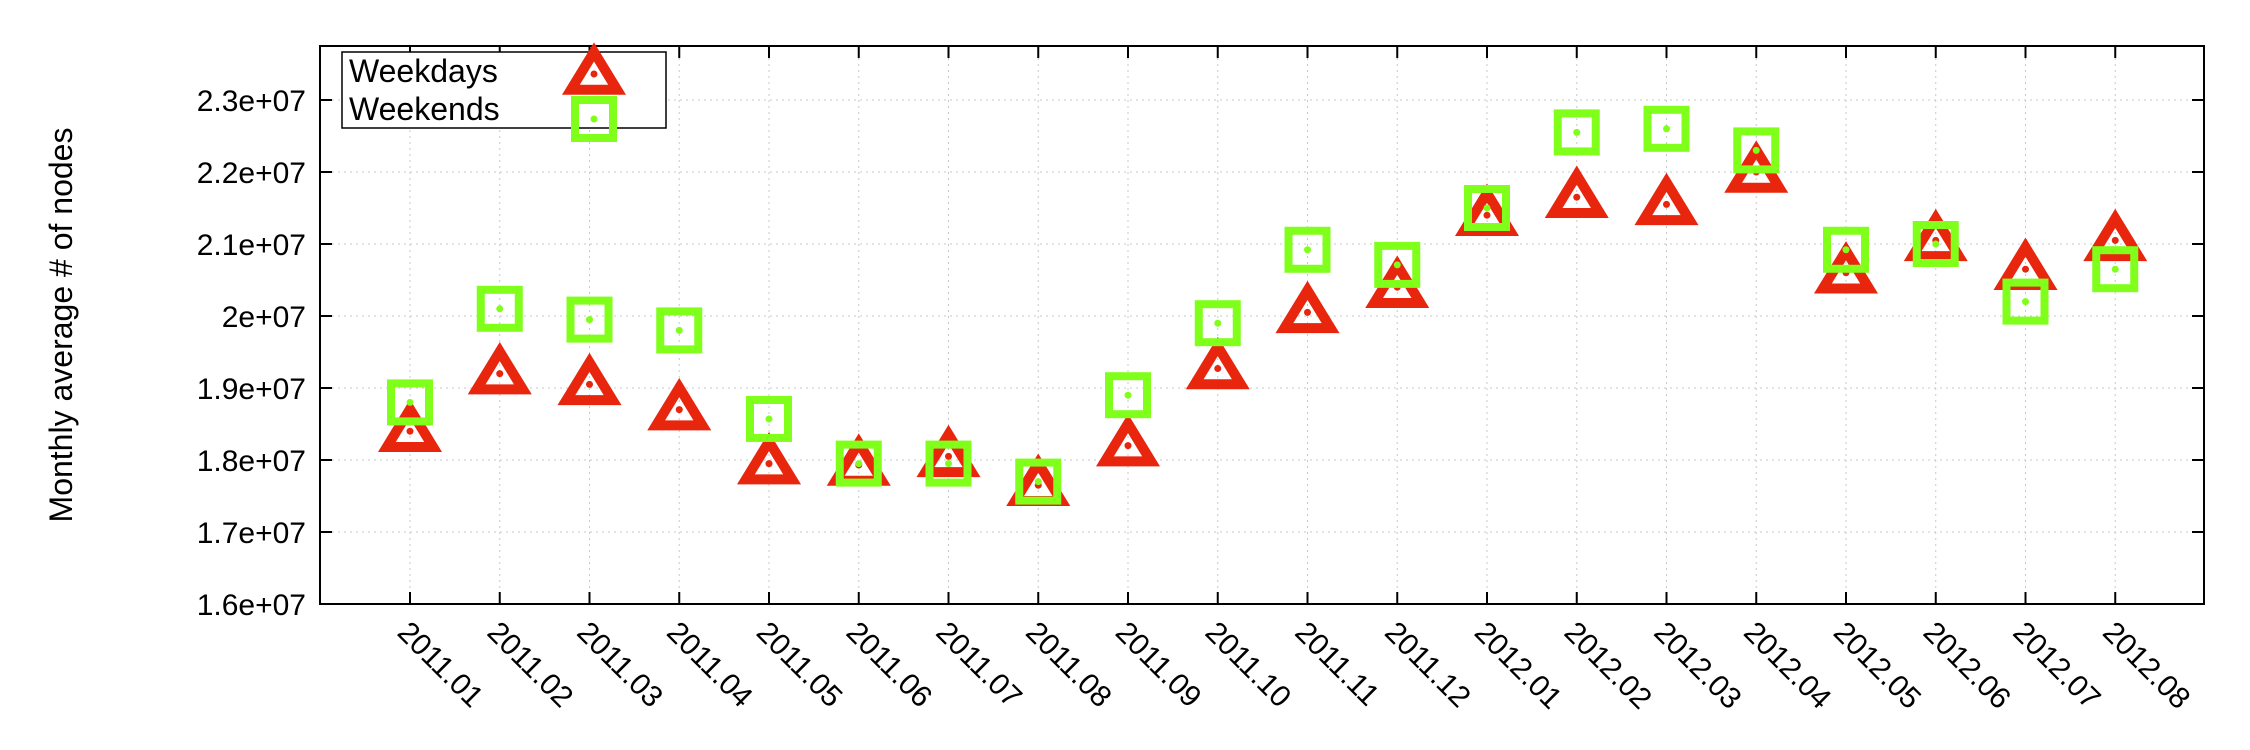  Describe the element at coordinates (1337, 664) in the screenshot. I see `x-tick-label: 2011.11` at that location.